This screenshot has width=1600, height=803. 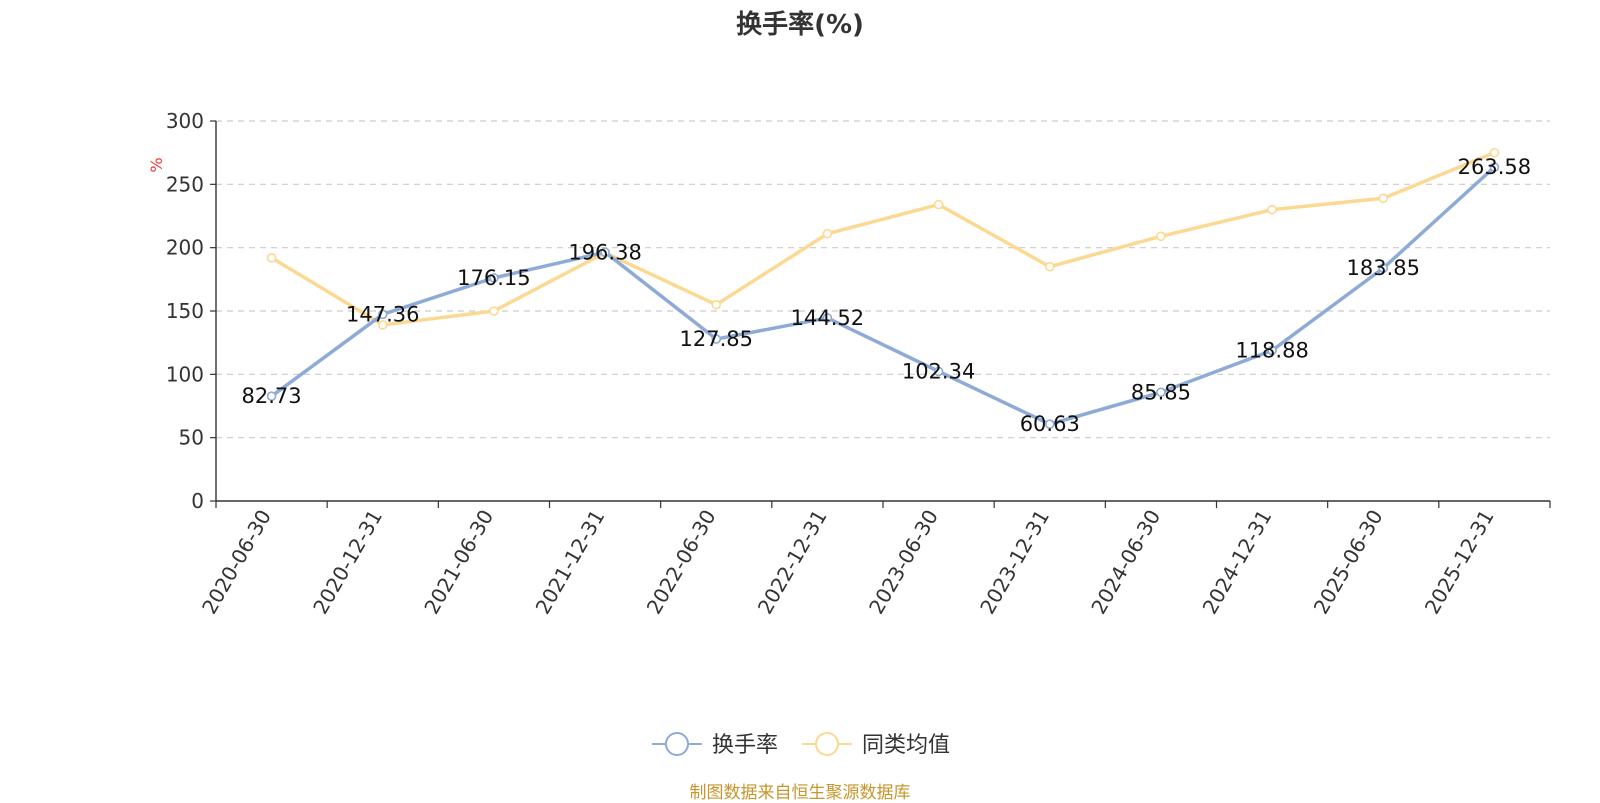 What do you see at coordinates (800, 793) in the screenshot?
I see `source-note: 制图数据来自恒生聚源数据库` at bounding box center [800, 793].